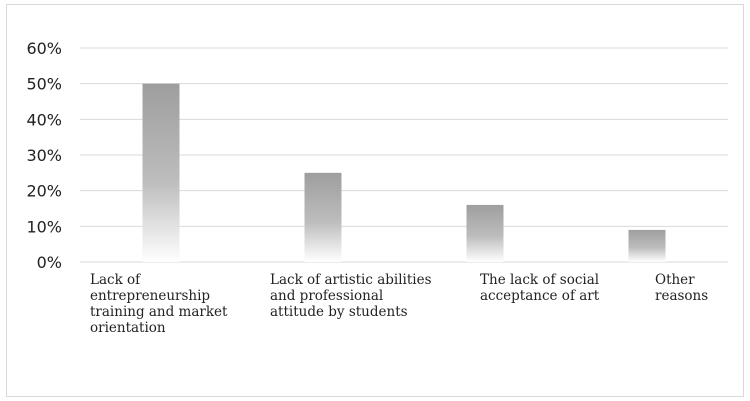  Describe the element at coordinates (682, 288) in the screenshot. I see `x-category-label: Other reasons` at that location.